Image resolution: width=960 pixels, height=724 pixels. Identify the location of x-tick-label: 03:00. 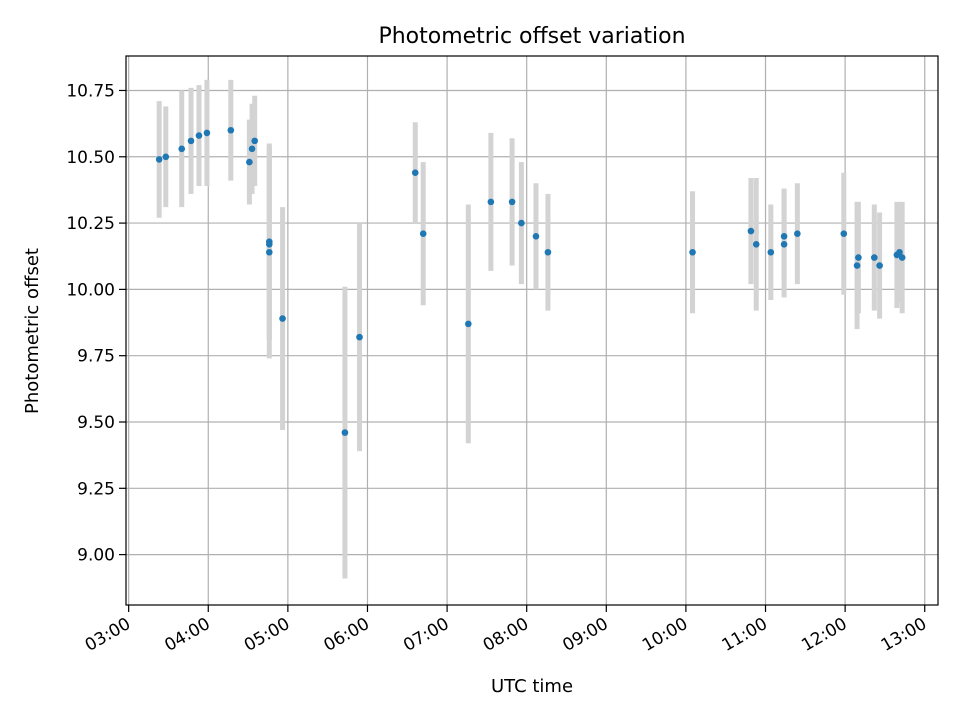
(108, 635).